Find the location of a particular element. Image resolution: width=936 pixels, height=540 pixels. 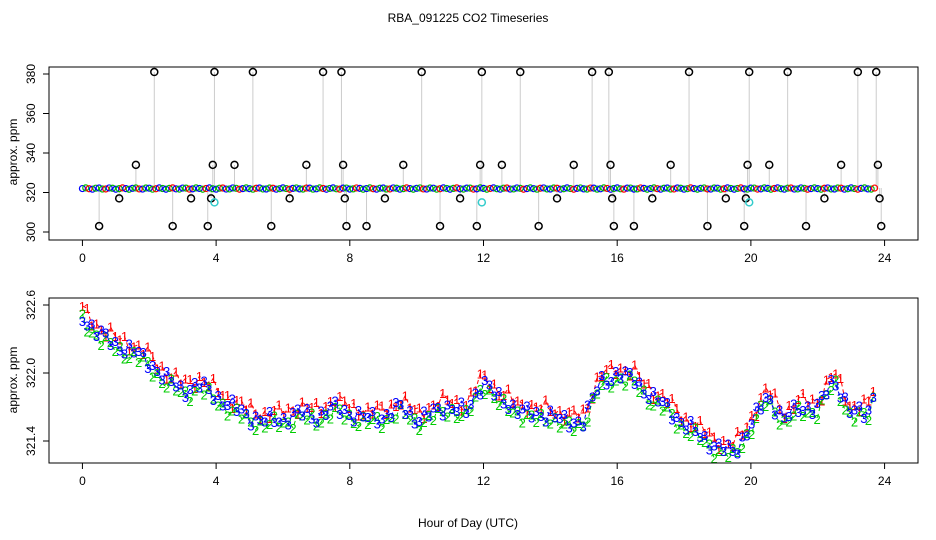

top-y-axis-label: approx. ppm is located at coordinates (13, 152).